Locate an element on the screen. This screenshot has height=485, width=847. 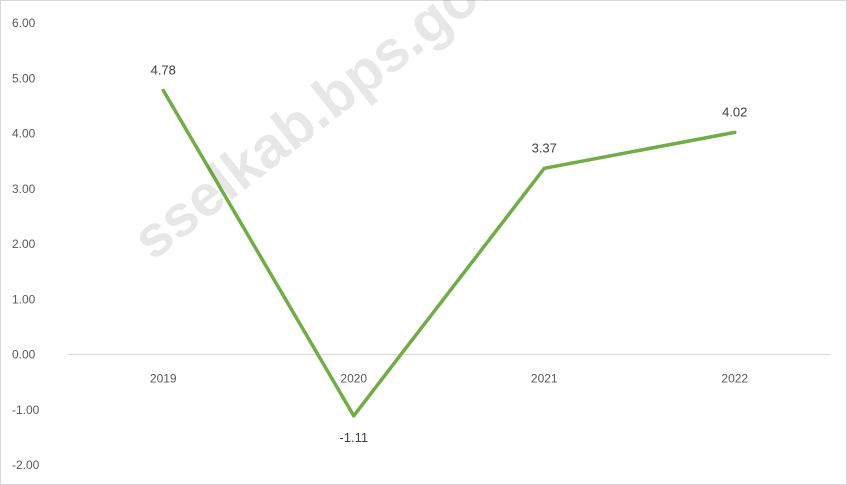
y-tick-label: -2.00 is located at coordinates (26, 465).